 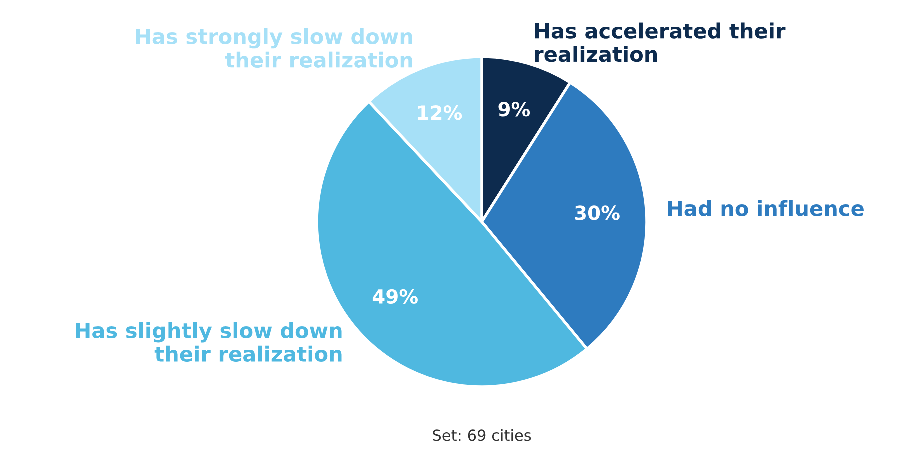 What do you see at coordinates (209, 342) in the screenshot?
I see `slice-label: Has slightly slow down their realization` at bounding box center [209, 342].